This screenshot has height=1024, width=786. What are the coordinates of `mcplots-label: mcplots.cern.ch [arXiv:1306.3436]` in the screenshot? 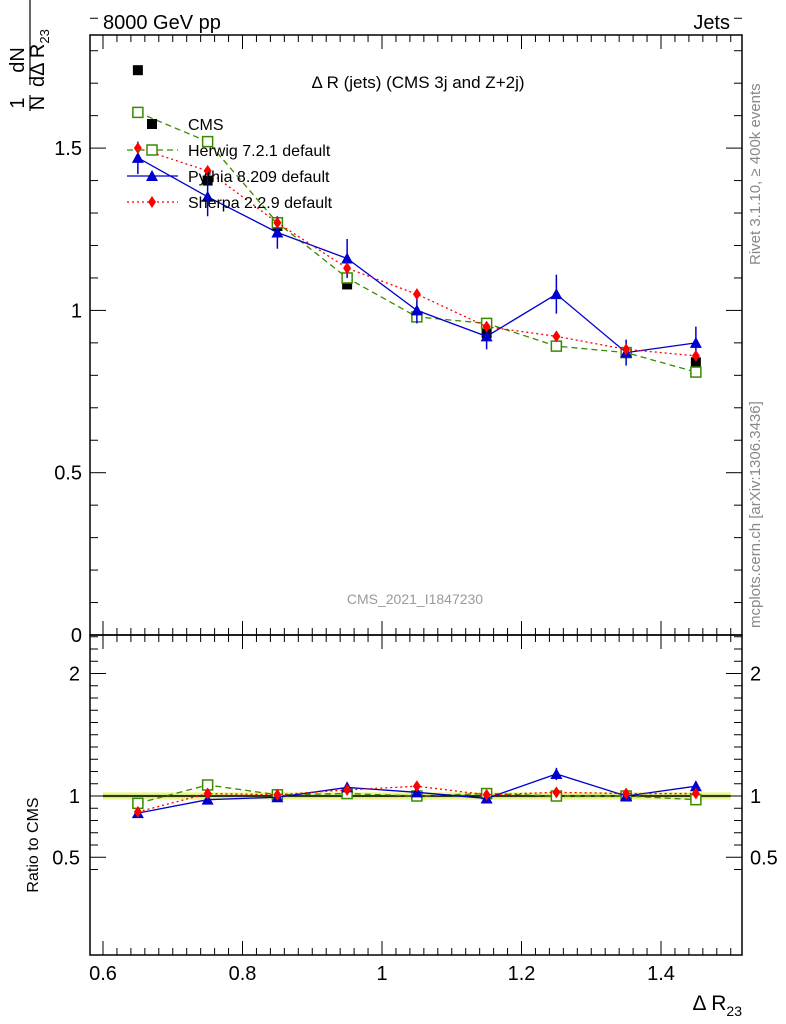 It's located at (755, 514).